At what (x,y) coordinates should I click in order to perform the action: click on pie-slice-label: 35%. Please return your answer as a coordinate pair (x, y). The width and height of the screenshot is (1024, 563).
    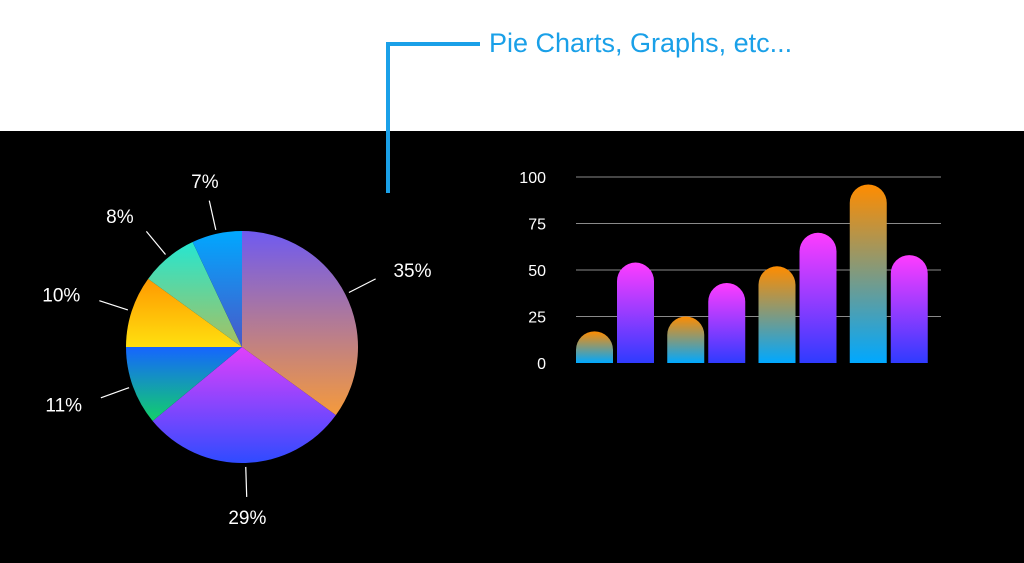
    Looking at the image, I should click on (412, 271).